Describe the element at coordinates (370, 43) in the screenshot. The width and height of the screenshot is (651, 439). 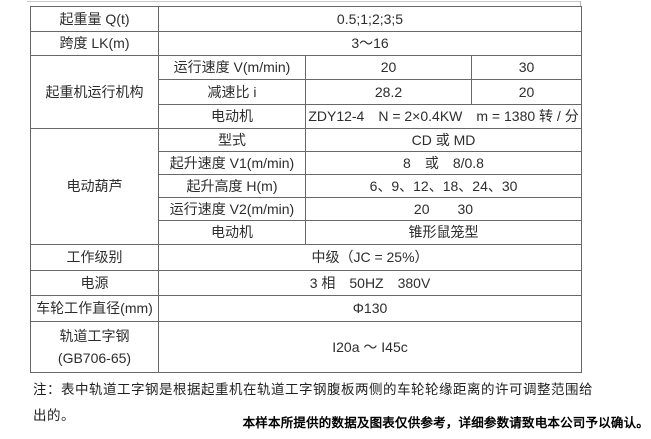
I see `value-cell: 3～16` at that location.